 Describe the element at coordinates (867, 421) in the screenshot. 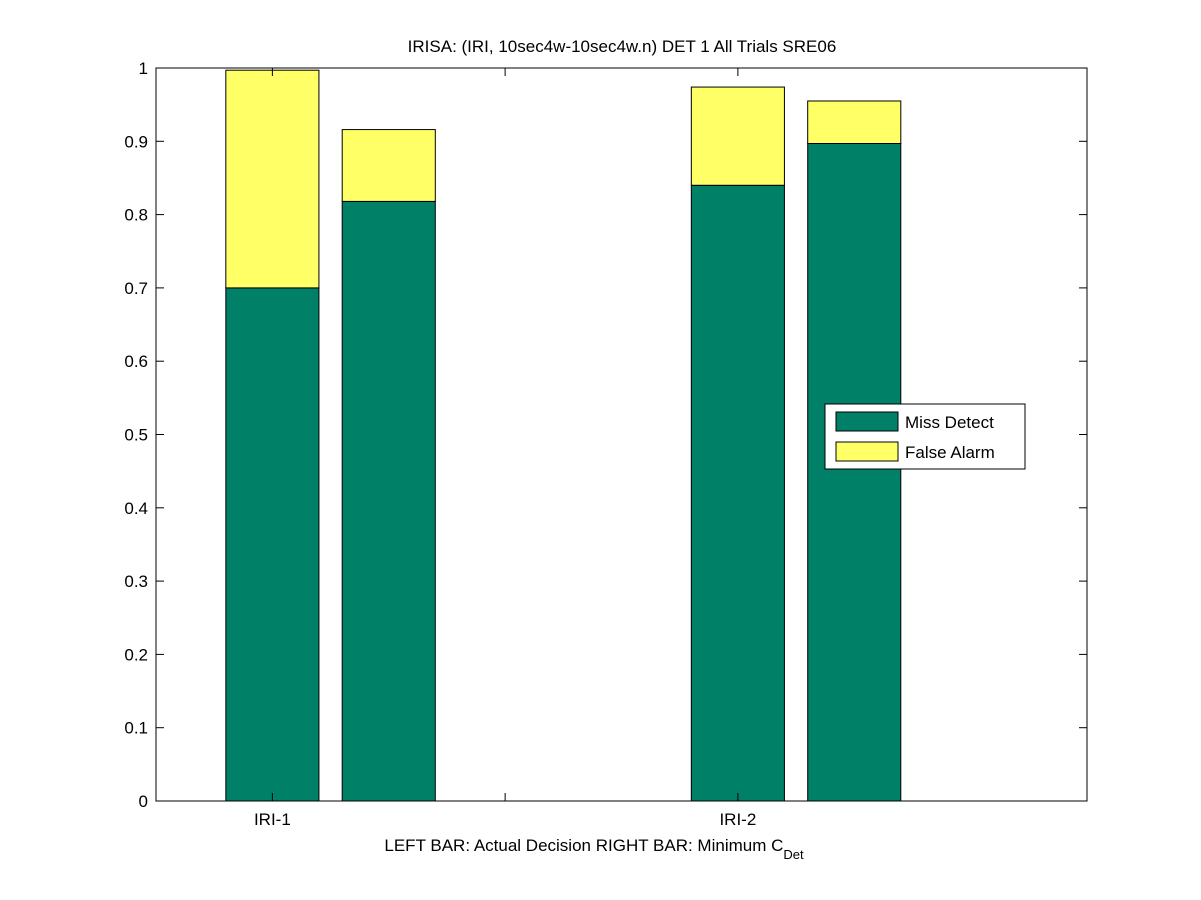

I see `legend-swatch-miss-detect` at that location.